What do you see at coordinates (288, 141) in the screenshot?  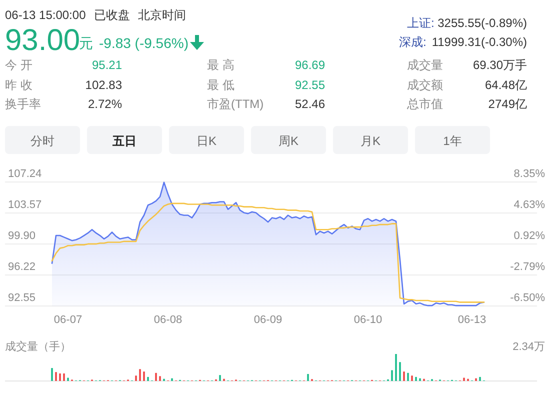 I see `text: 周K` at bounding box center [288, 141].